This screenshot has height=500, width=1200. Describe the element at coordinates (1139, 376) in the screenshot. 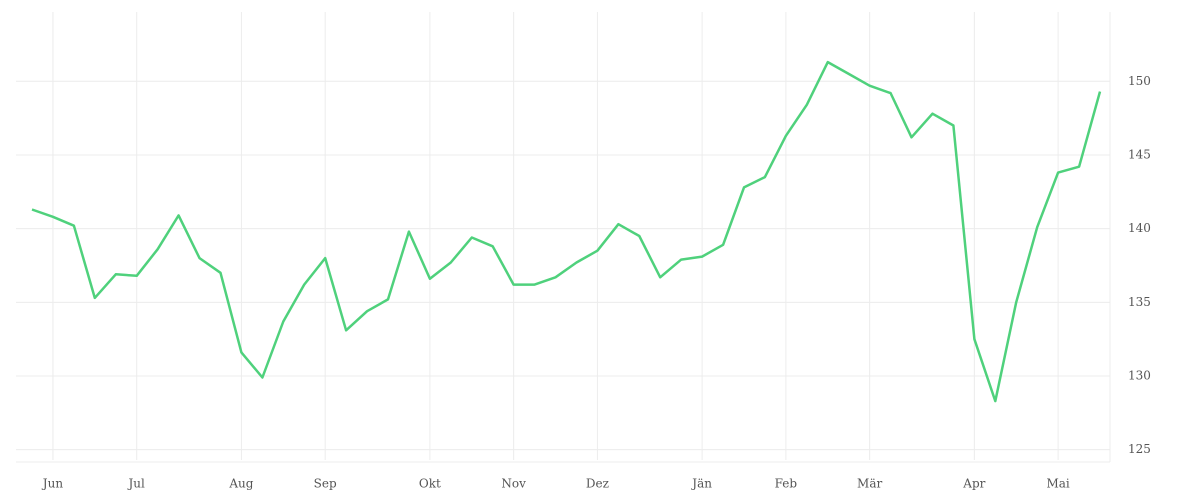

I see `y-tick-label: 130` at that location.